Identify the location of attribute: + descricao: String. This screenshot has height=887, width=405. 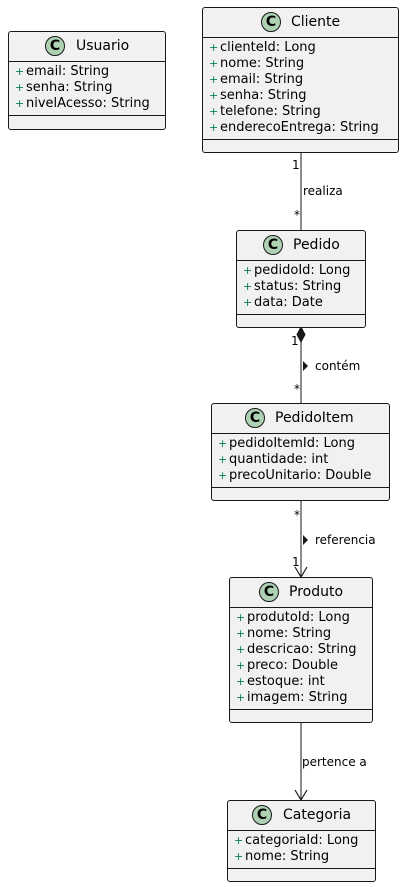
(296, 649).